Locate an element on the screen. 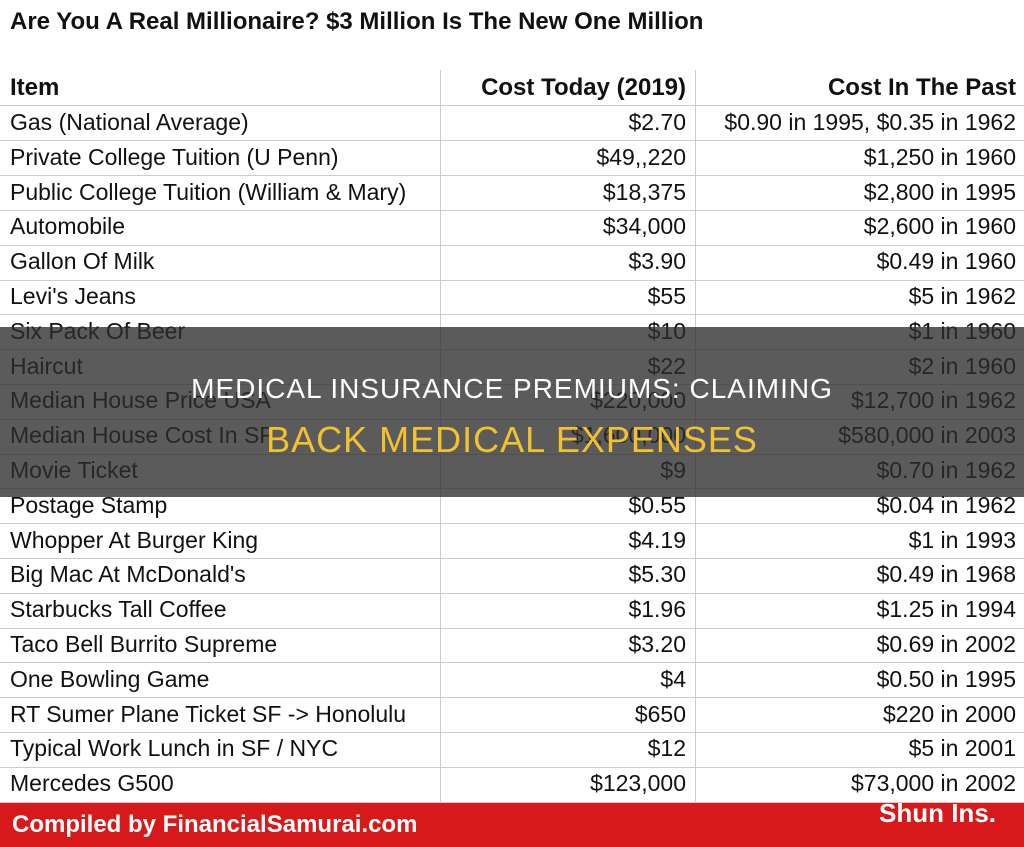 The height and width of the screenshot is (847, 1024). table-cell: $2,800 in 1995 is located at coordinates (939, 191).